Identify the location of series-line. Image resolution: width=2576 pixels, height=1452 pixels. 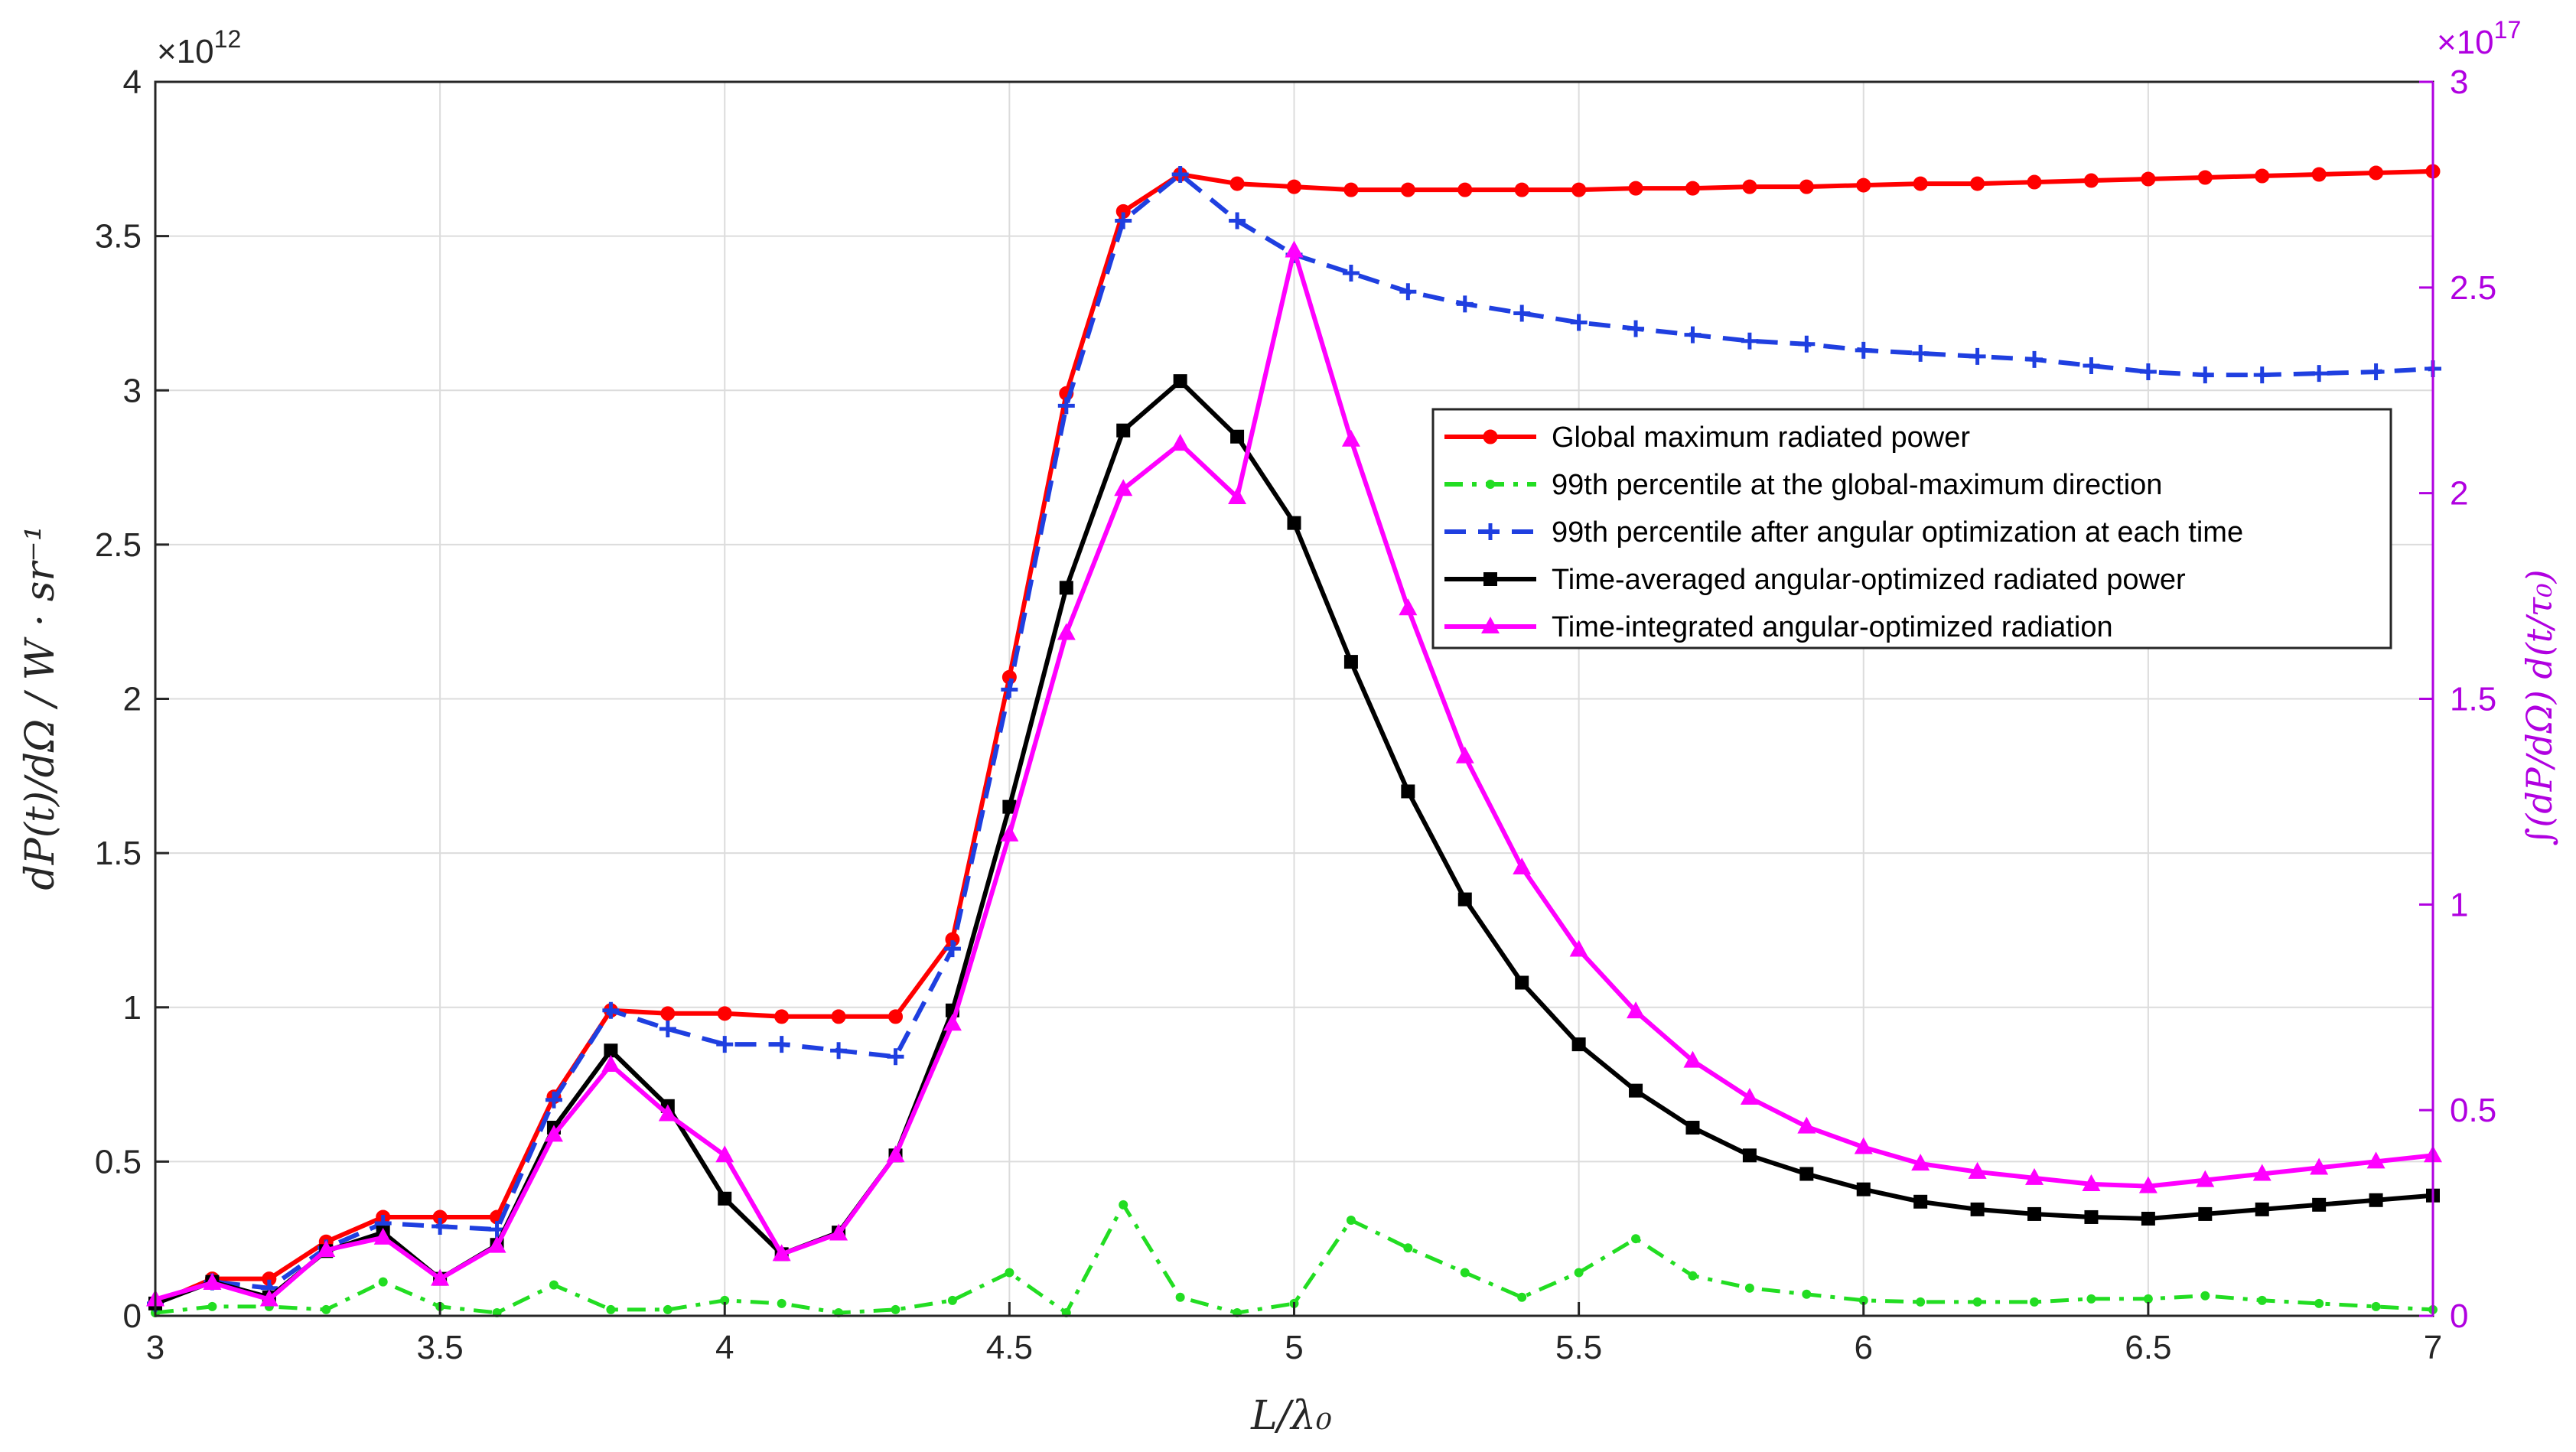
(1294, 1259).